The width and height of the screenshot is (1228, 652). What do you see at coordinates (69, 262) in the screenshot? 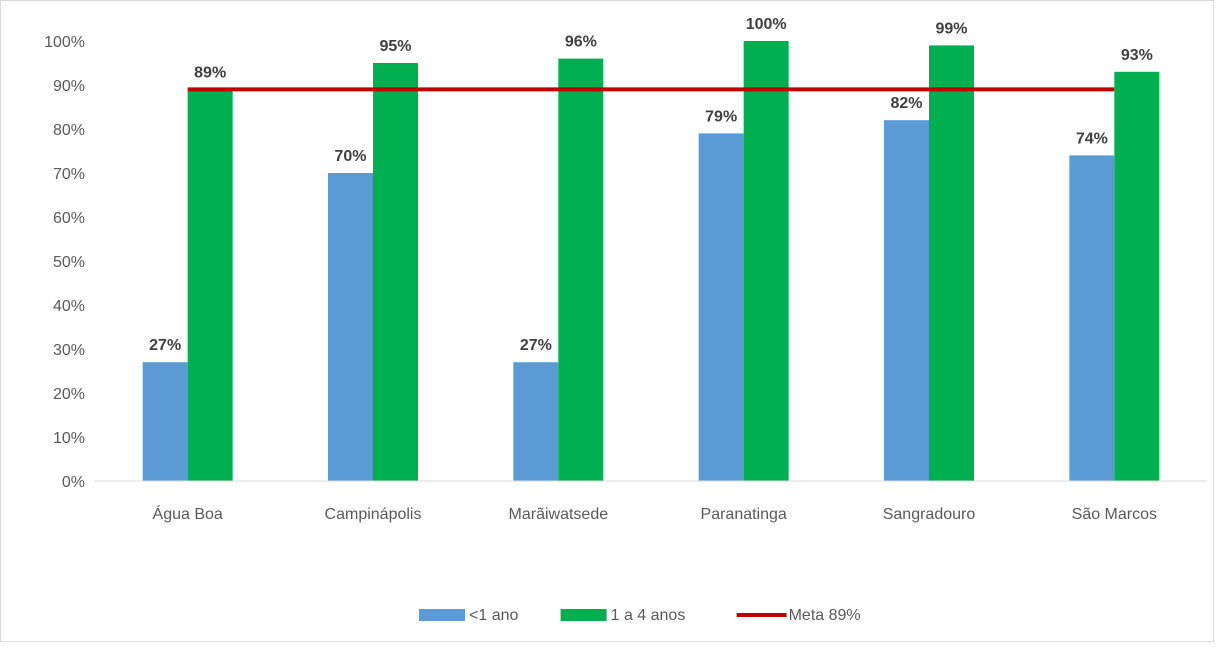
I see `y-tick-label: 50%` at bounding box center [69, 262].